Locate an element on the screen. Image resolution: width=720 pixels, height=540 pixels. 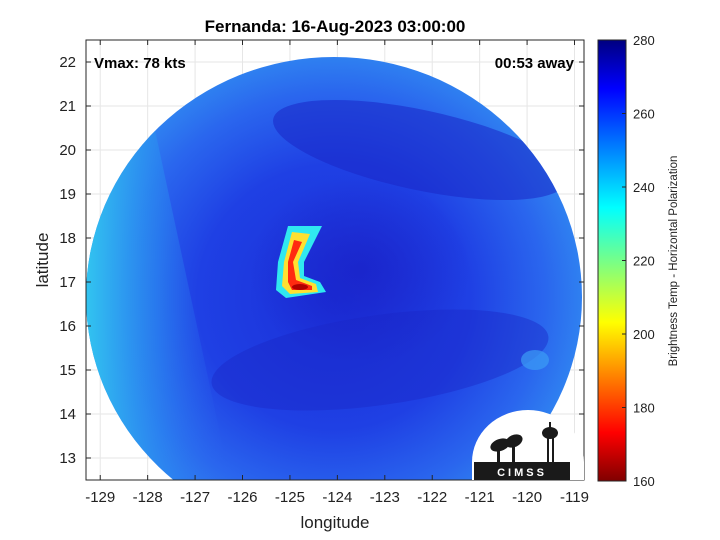
eyewall-coldest-spot is located at coordinates (300, 287).